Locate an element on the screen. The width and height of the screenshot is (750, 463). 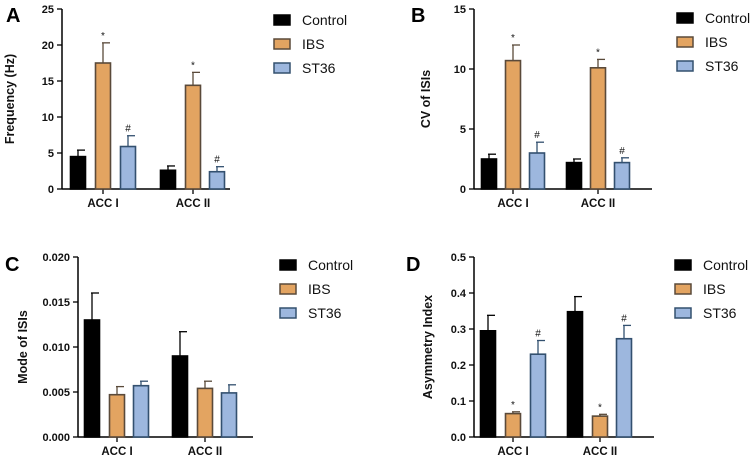
y-axis-label: CV of ISIs is located at coordinates (426, 99).